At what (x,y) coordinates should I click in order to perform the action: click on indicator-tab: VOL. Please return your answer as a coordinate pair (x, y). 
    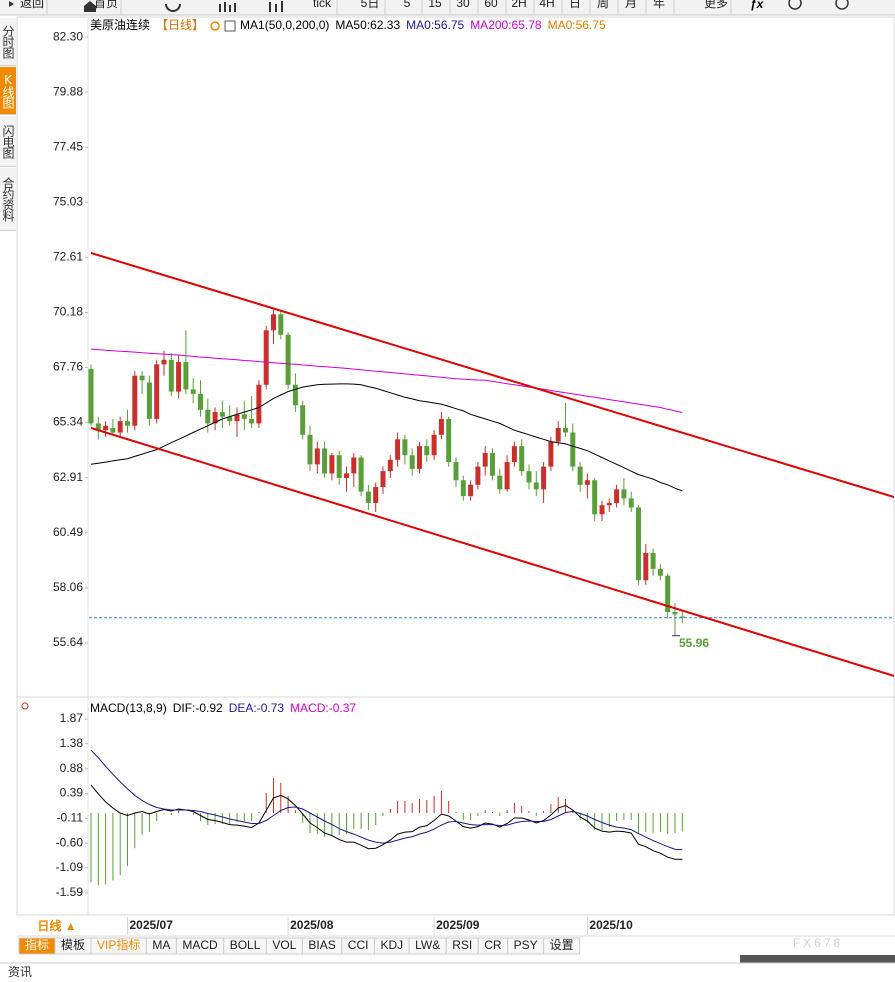
    Looking at the image, I should click on (284, 945).